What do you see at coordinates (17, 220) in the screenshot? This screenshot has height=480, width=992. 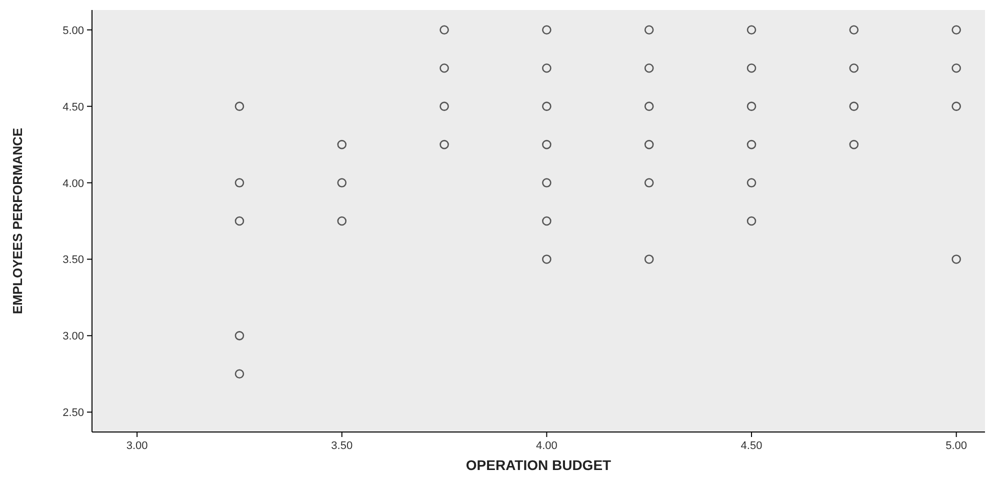 I see `y-axis-title: EMPLOYEES PERFORMANCE` at bounding box center [17, 220].